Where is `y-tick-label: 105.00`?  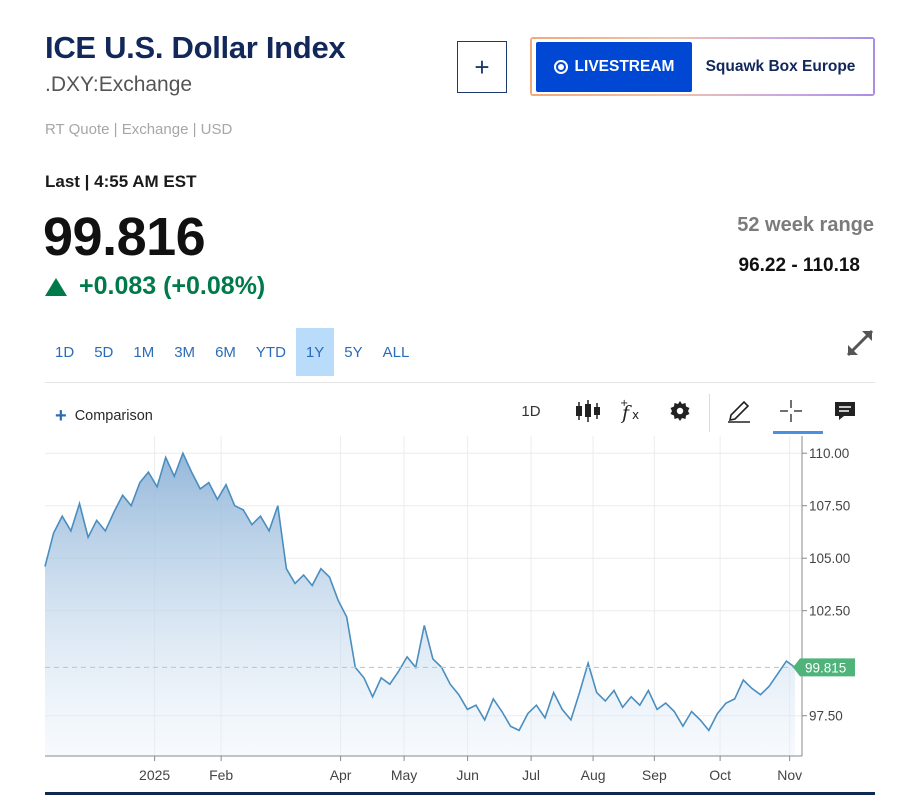 y-tick-label: 105.00 is located at coordinates (829, 558).